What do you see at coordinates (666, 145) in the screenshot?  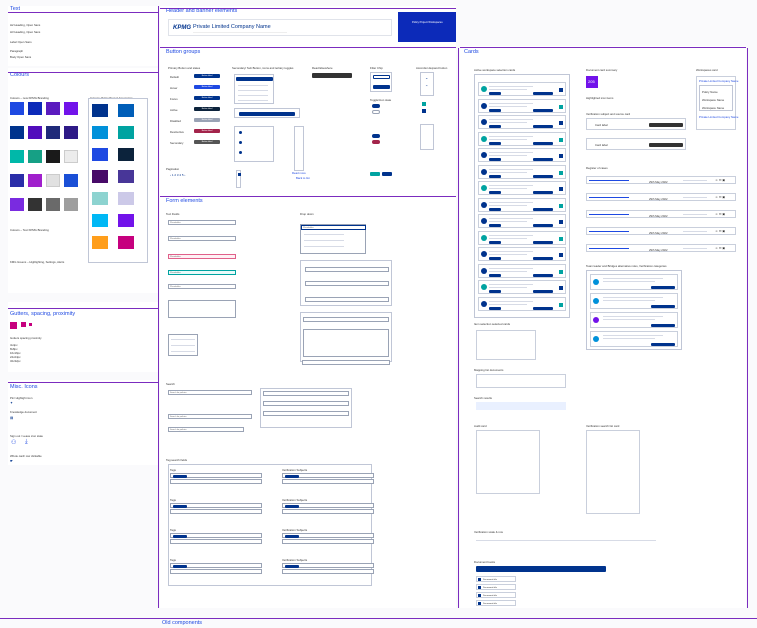 I see `verify-button` at bounding box center [666, 145].